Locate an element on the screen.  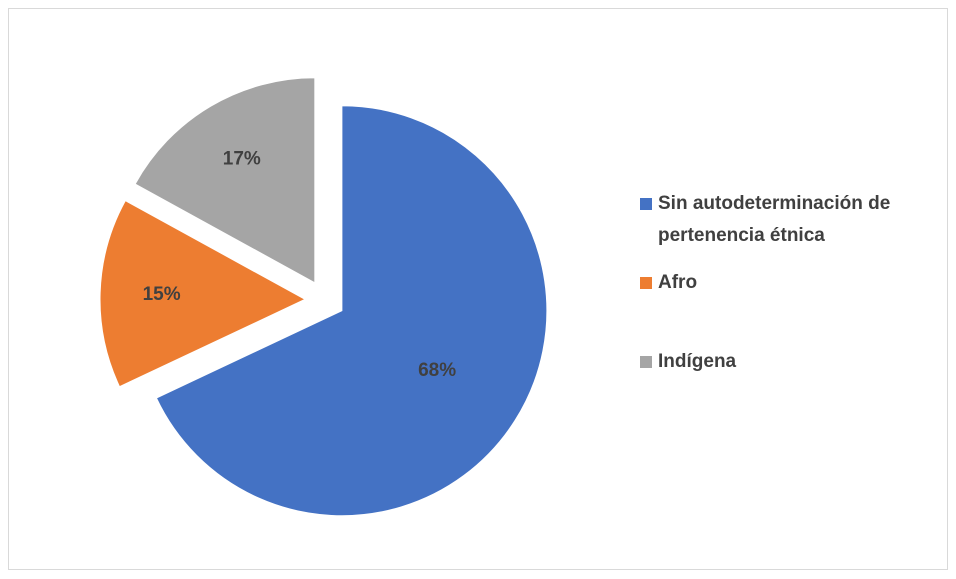
data-label: 15% is located at coordinates (162, 294).